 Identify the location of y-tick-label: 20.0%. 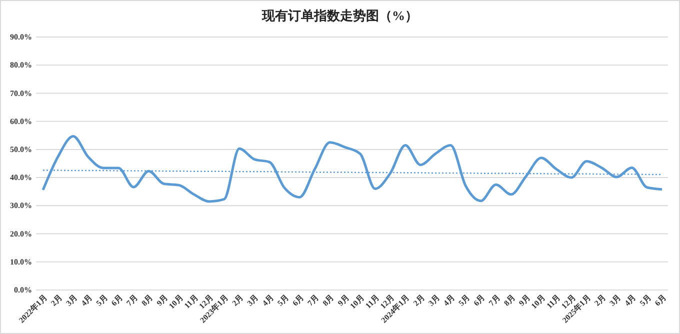
(21, 233).